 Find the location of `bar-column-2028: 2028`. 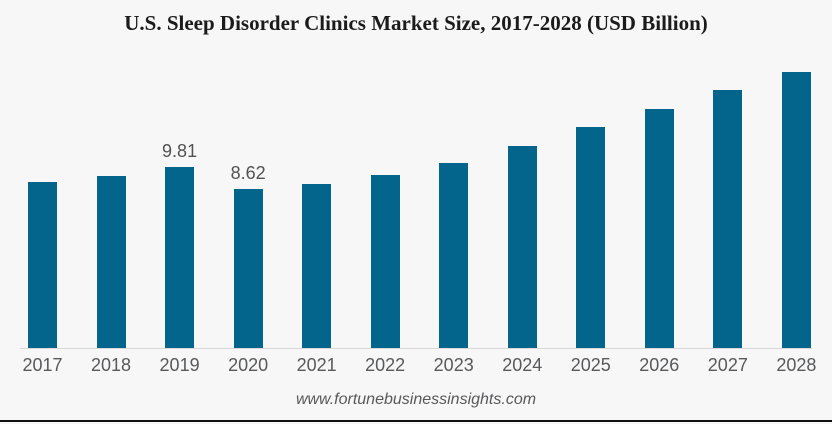

bar-column-2028: 2028 is located at coordinates (796, 220).